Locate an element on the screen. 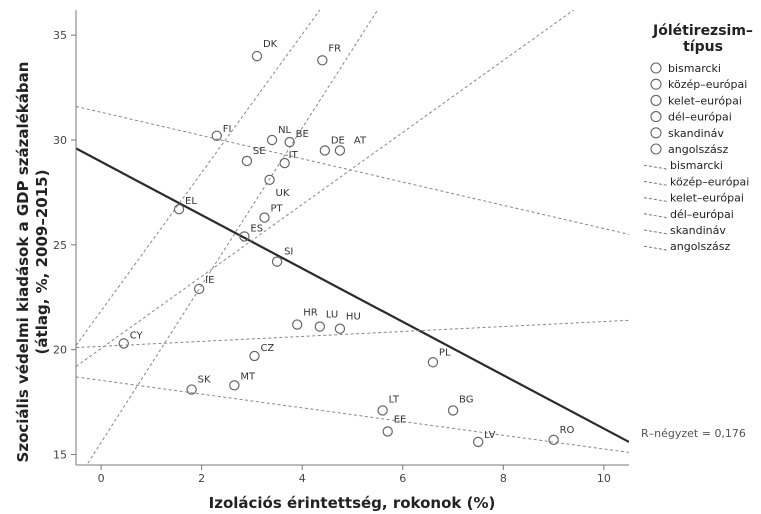 The image size is (761, 514). x-tick-label: 8 is located at coordinates (503, 478).